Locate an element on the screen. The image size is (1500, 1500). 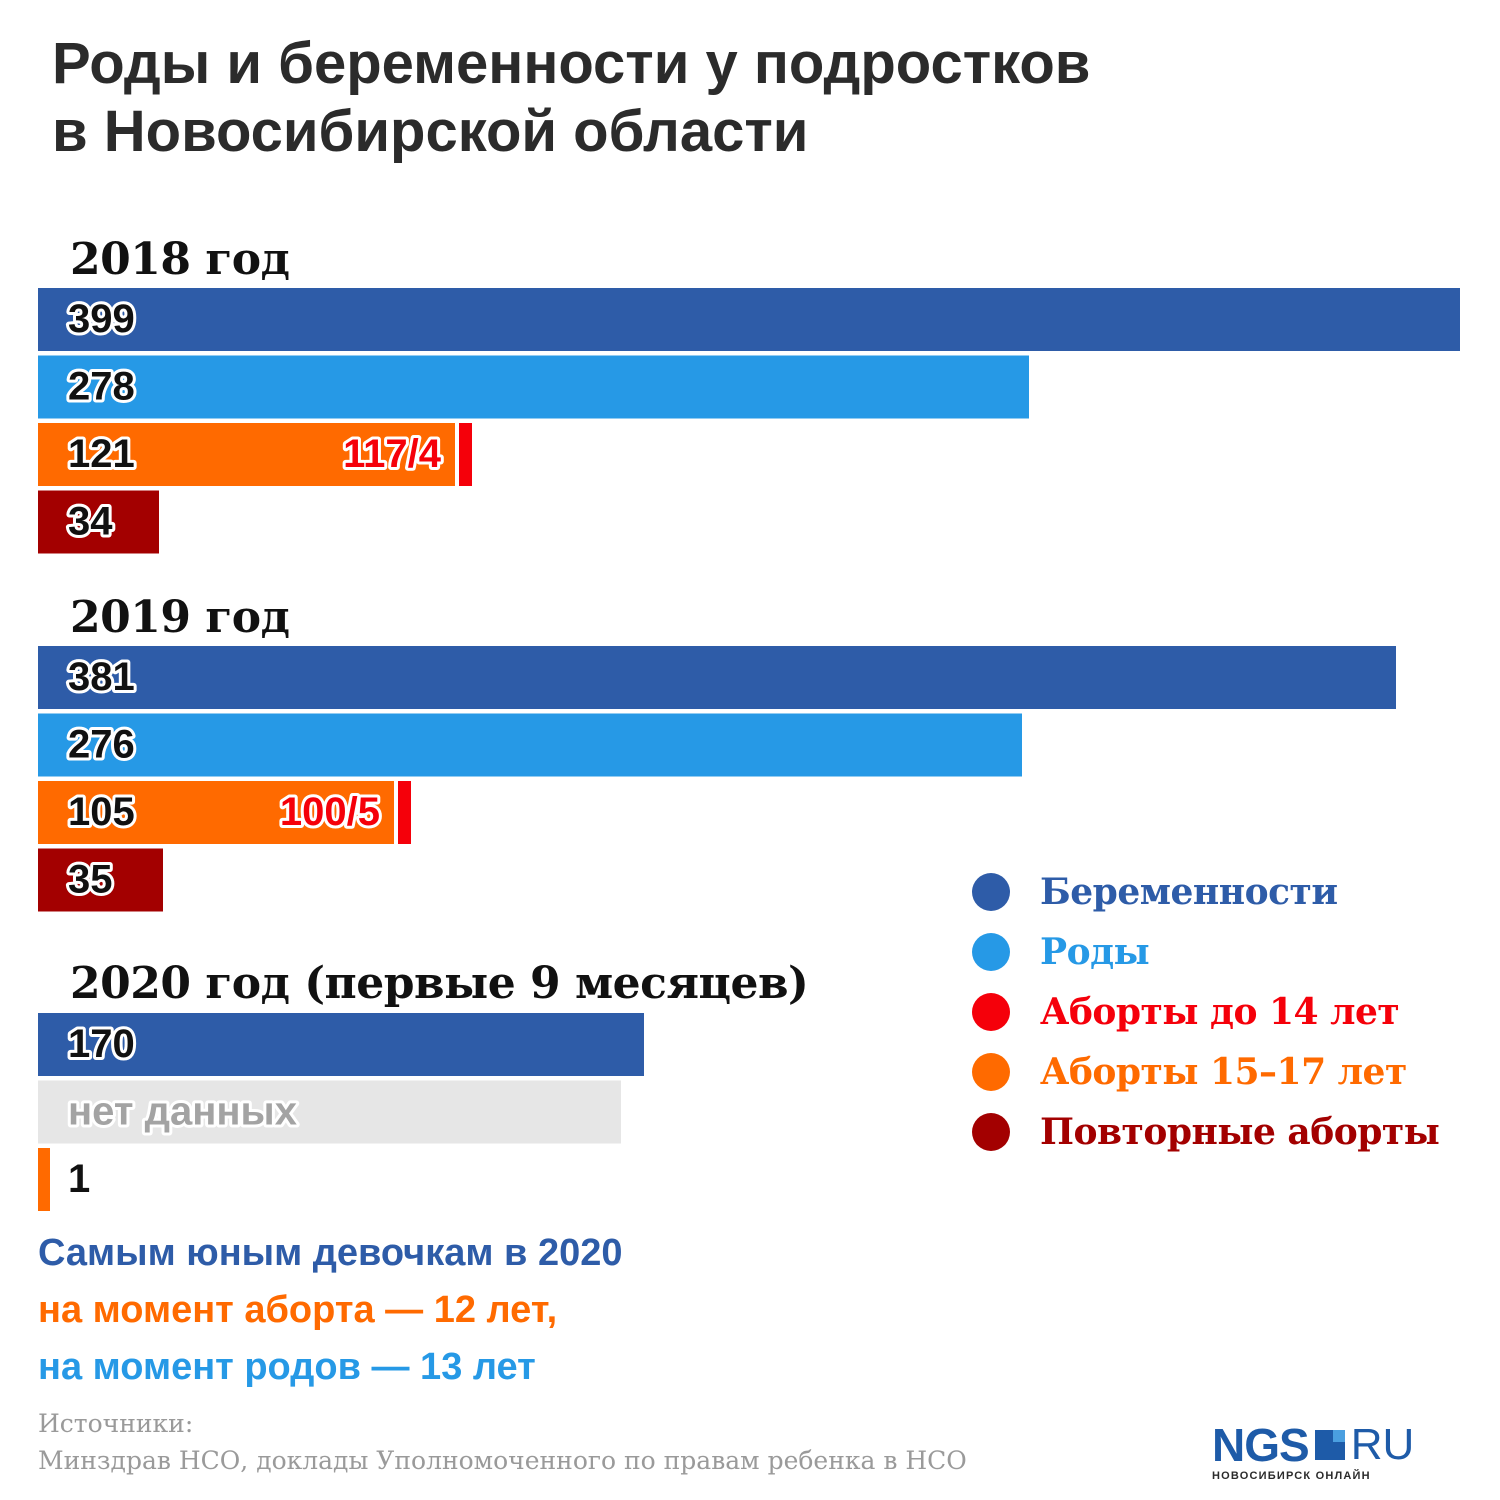
bar-label-g1-b0: 381 is located at coordinates (101, 677).